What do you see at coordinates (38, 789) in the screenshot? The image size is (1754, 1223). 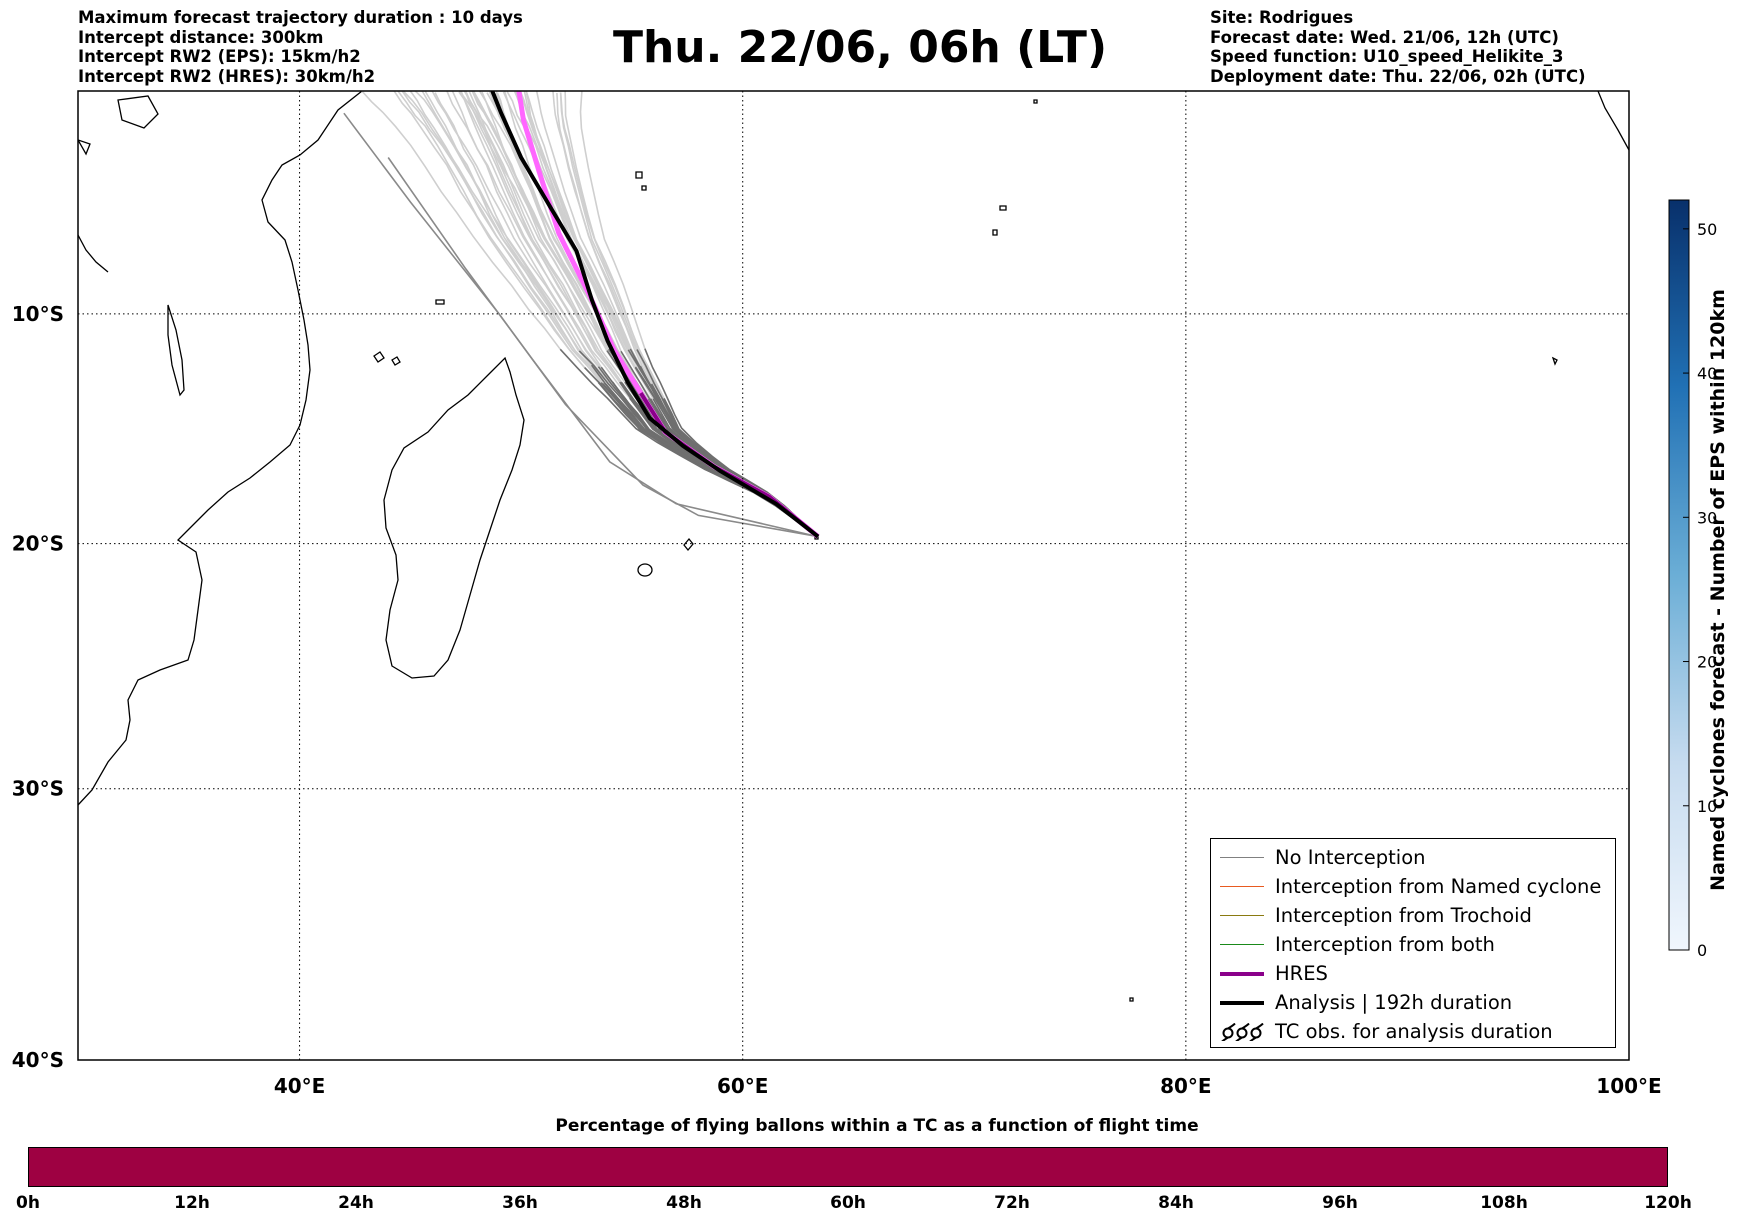 I see `y-tick-label: 30°S` at bounding box center [38, 789].